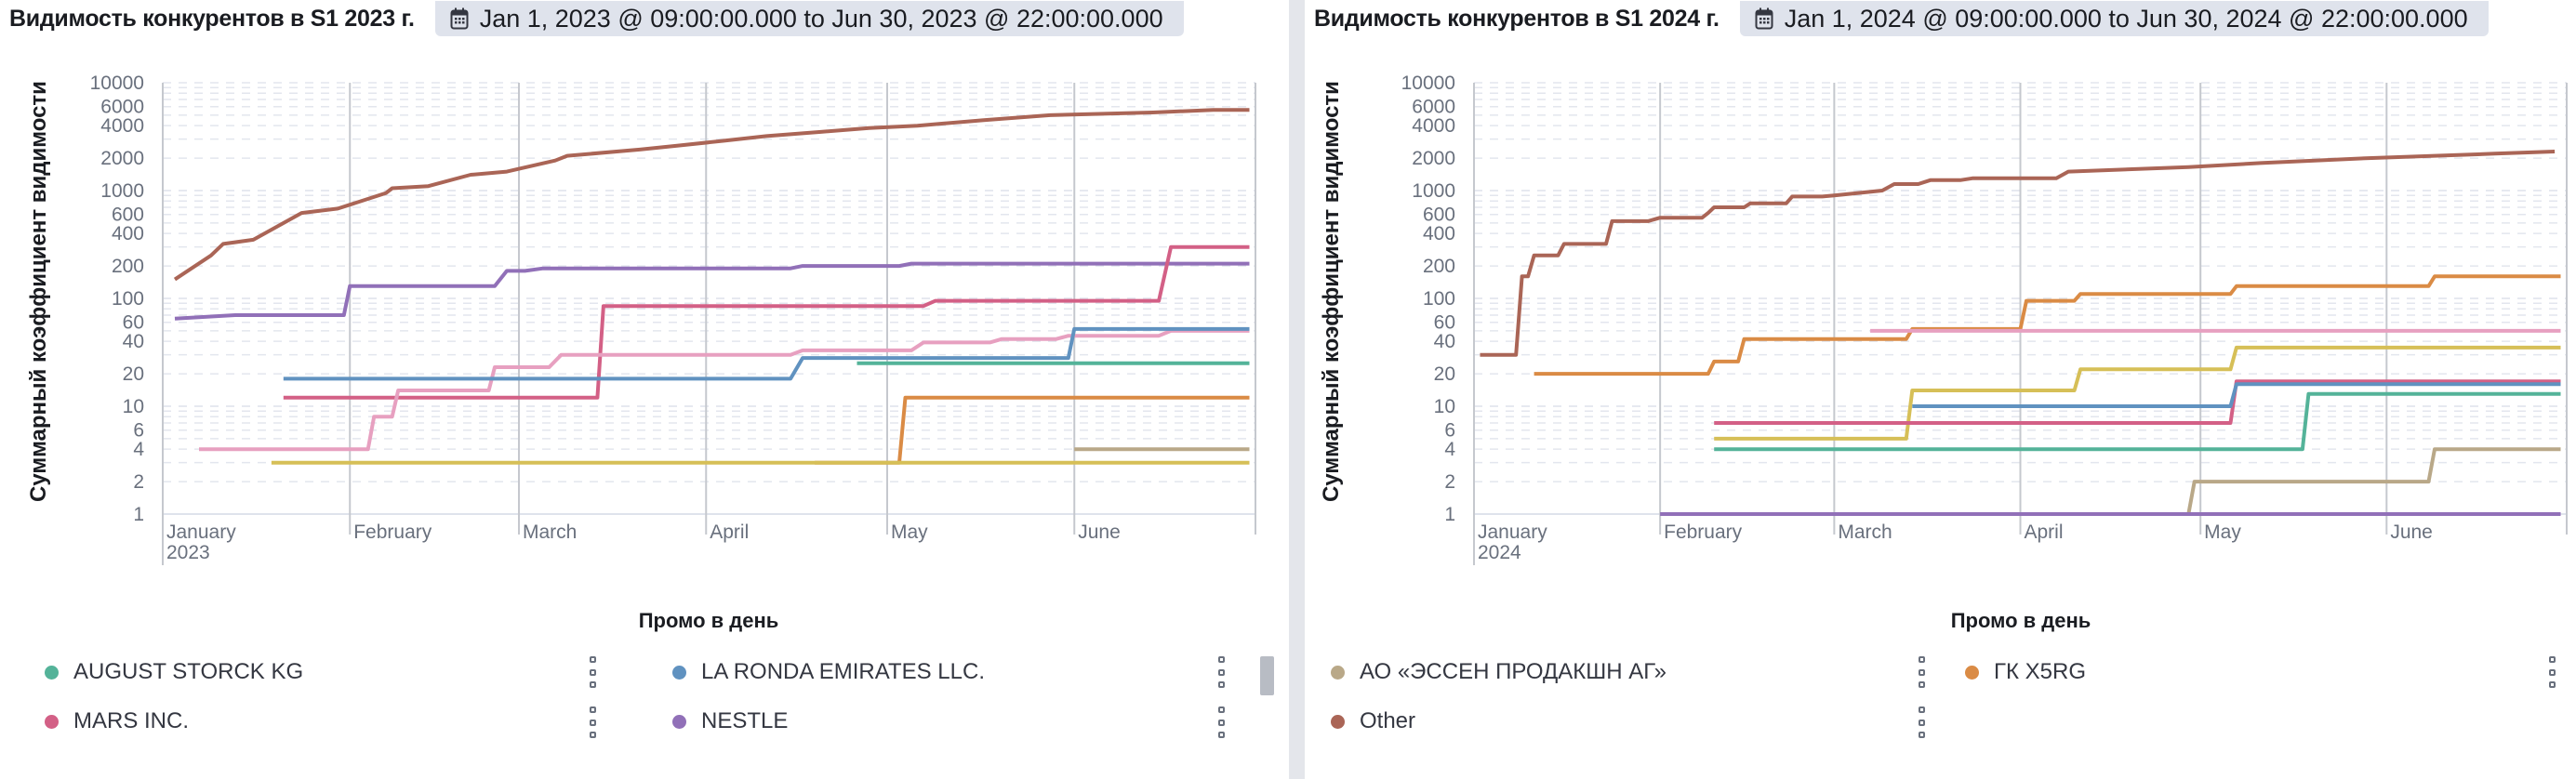  What do you see at coordinates (2044, 532) in the screenshot?
I see `x-tick-label: April` at bounding box center [2044, 532].